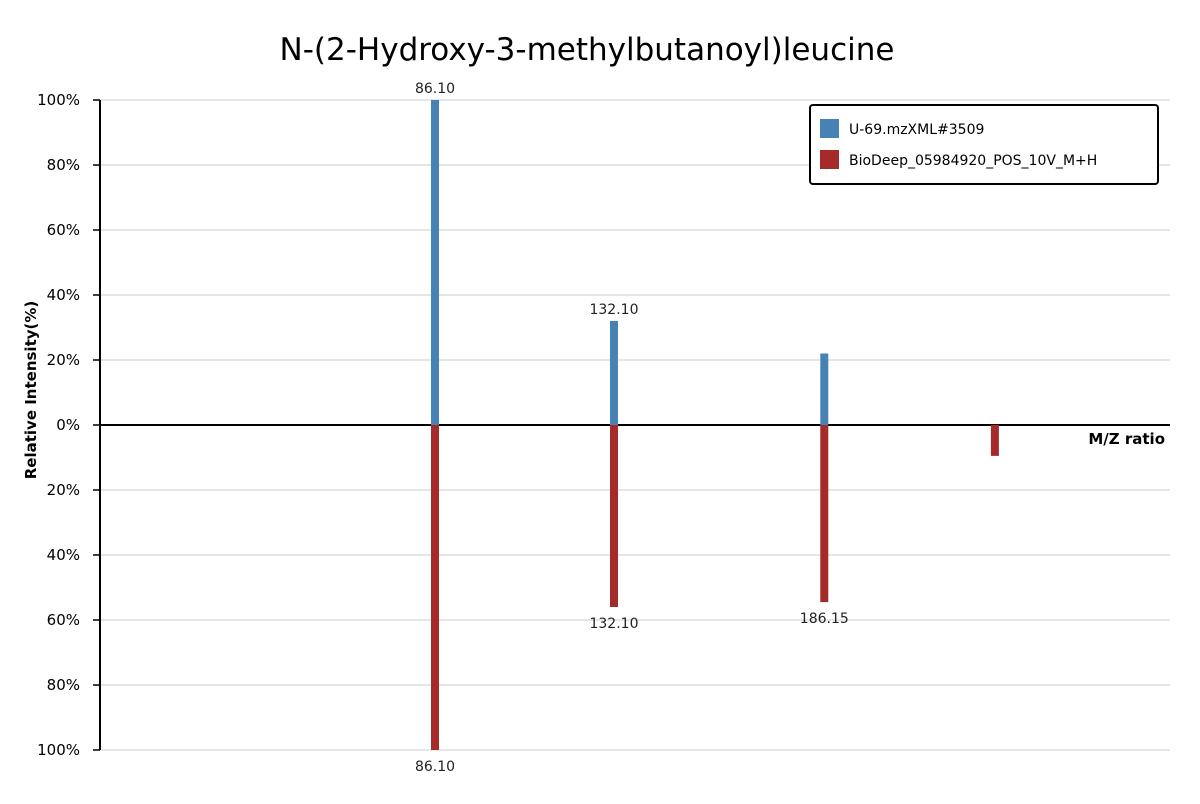 Image resolution: width=1200 pixels, height=804 pixels. What do you see at coordinates (435, 89) in the screenshot?
I see `peak-label-sample: 86.10` at bounding box center [435, 89].